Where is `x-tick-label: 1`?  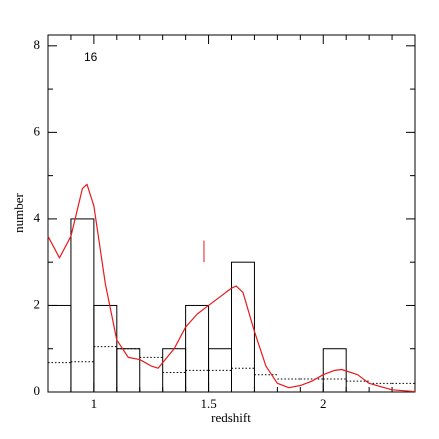 x-tick-label: 1 is located at coordinates (94, 403).